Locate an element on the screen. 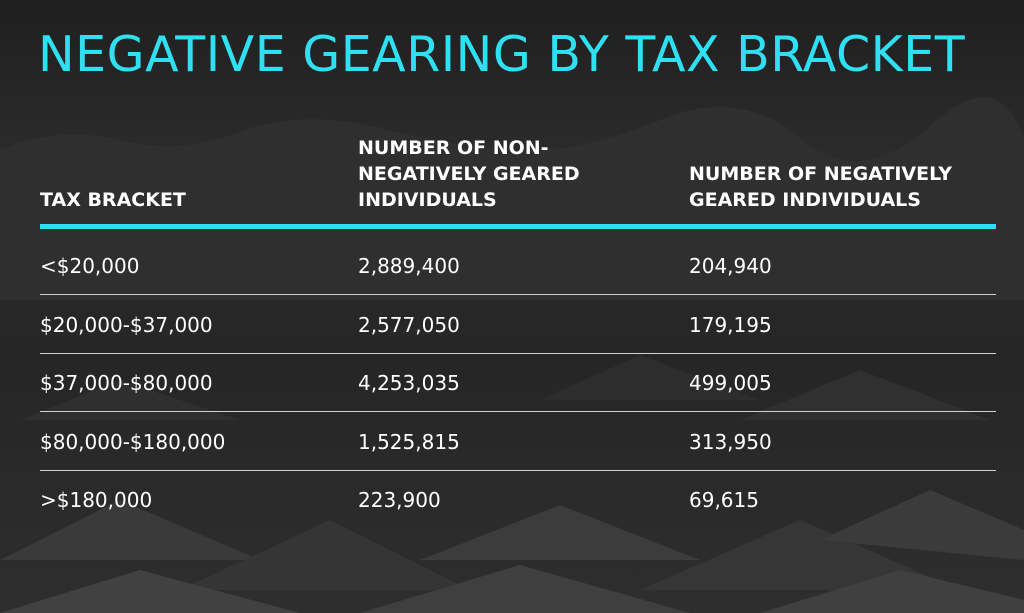 Image resolution: width=1024 pixels, height=613 pixels. cell-non-negatively-geared: 1,525,815 is located at coordinates (409, 441).